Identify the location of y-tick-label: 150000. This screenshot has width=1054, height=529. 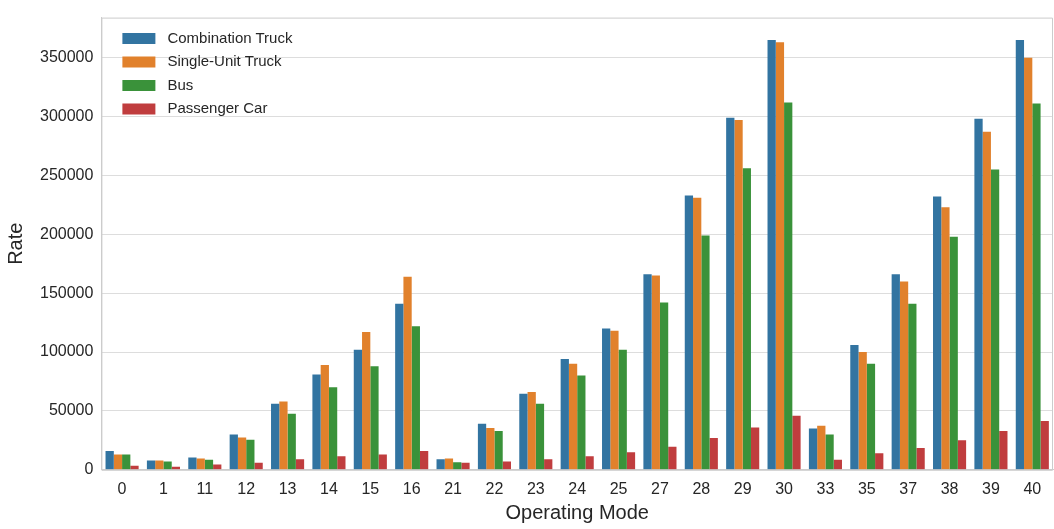
(67, 292).